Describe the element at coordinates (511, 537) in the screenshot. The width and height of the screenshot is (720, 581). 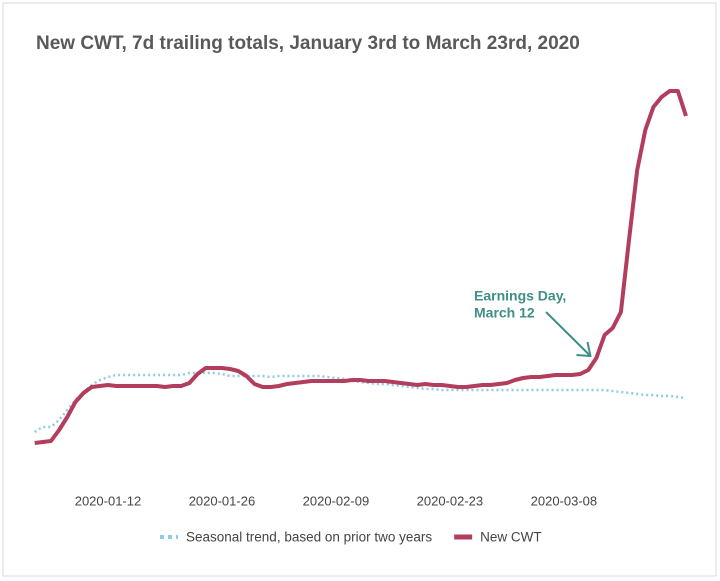
I see `legend-label: New CWT` at that location.